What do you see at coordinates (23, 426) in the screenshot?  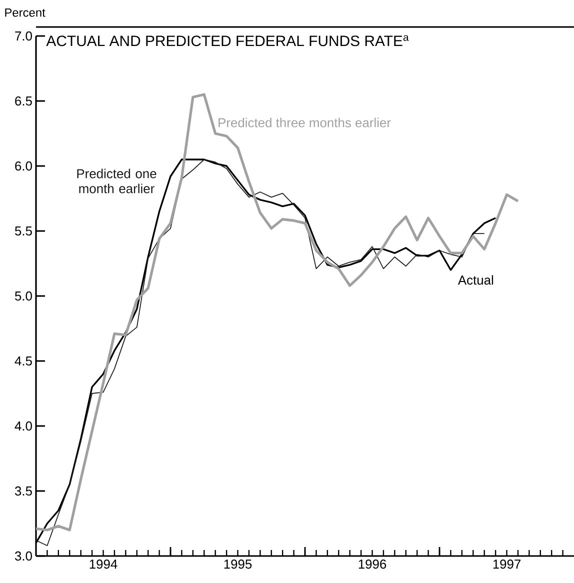 I see `y-tick-label: 4.0` at bounding box center [23, 426].